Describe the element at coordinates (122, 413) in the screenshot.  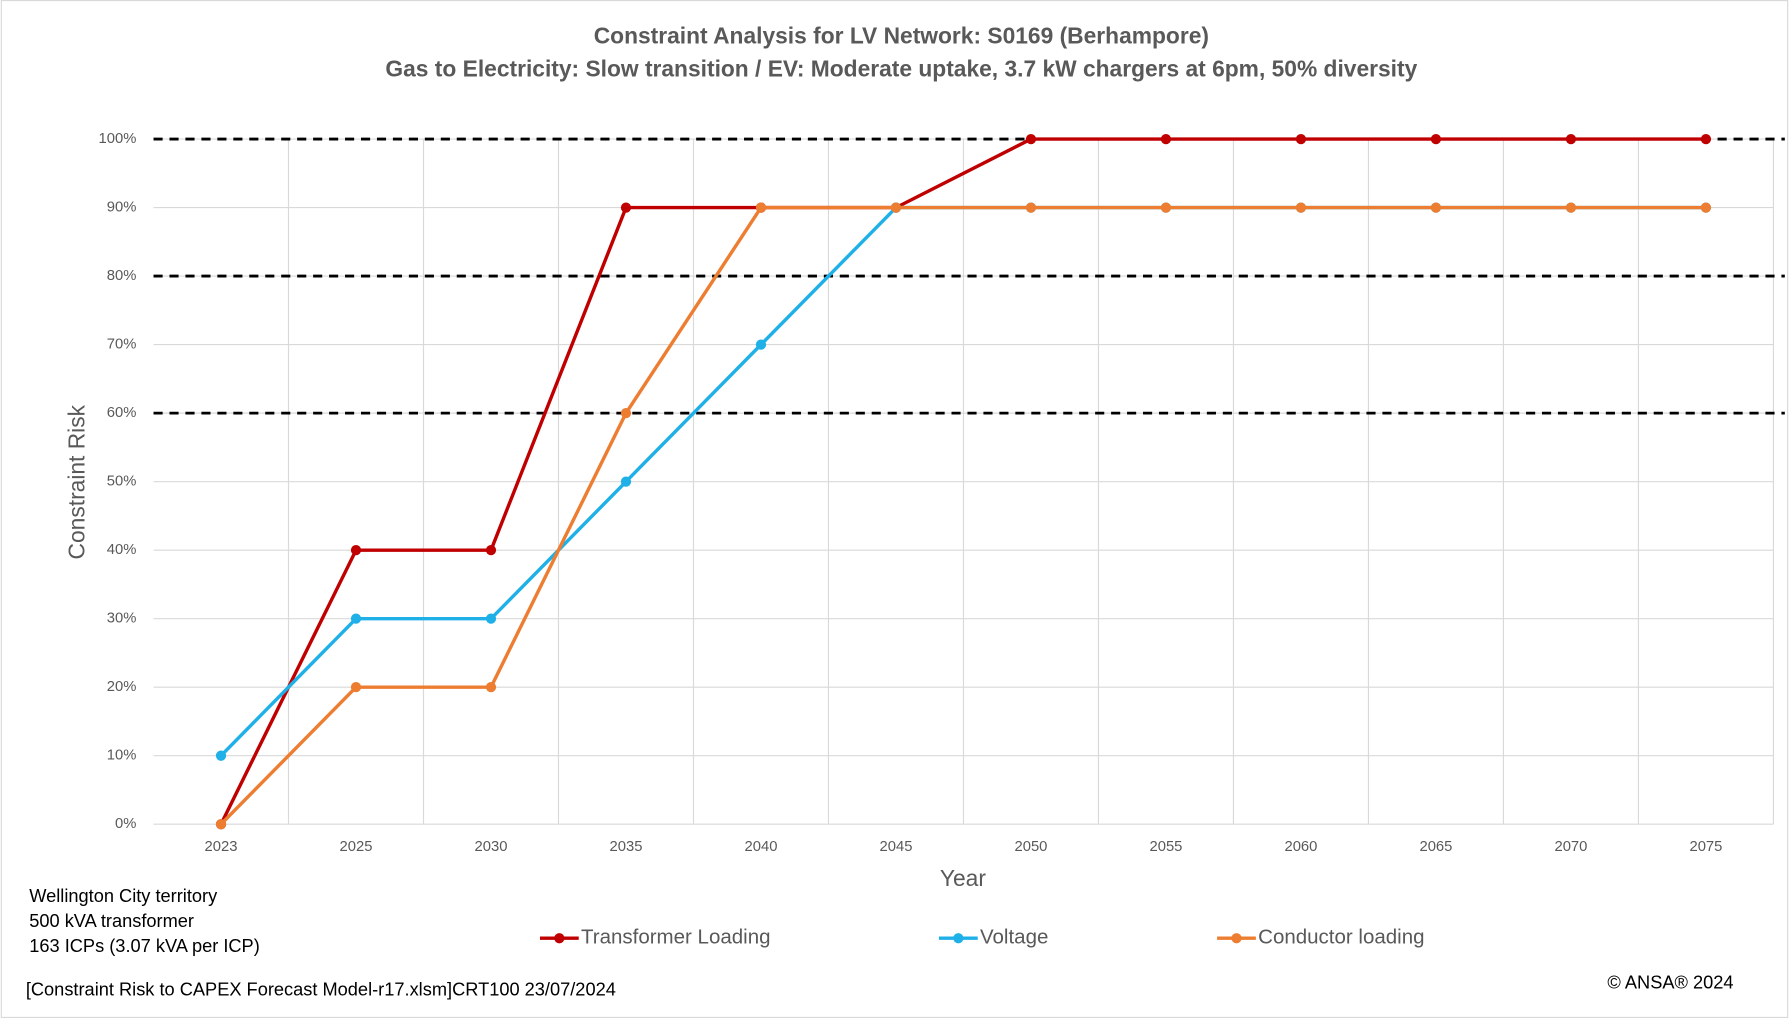
I see `y-tick-label: 60%` at that location.